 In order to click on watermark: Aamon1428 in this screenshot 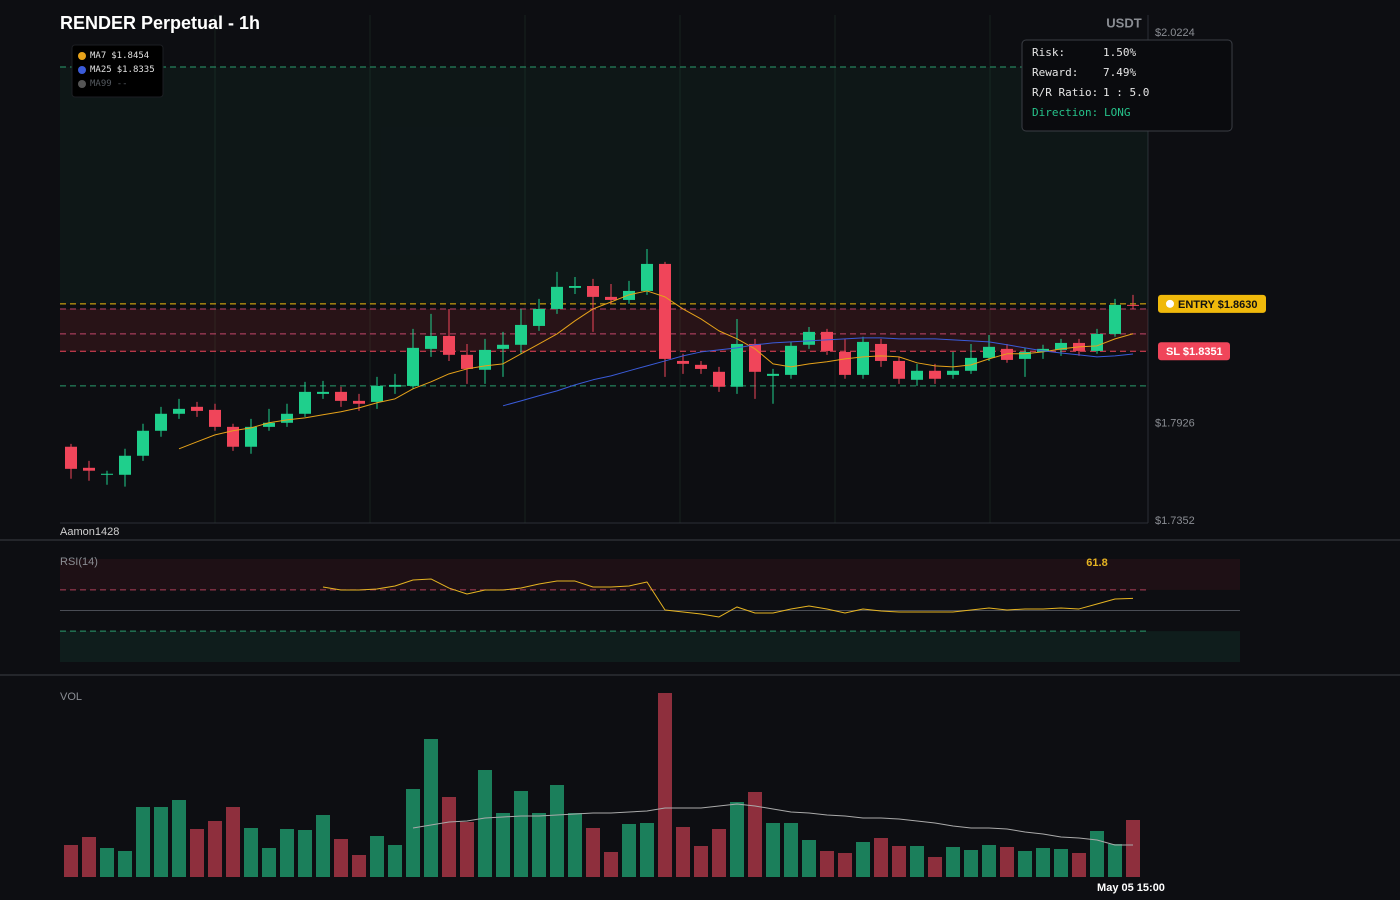, I will do `click(89, 532)`.